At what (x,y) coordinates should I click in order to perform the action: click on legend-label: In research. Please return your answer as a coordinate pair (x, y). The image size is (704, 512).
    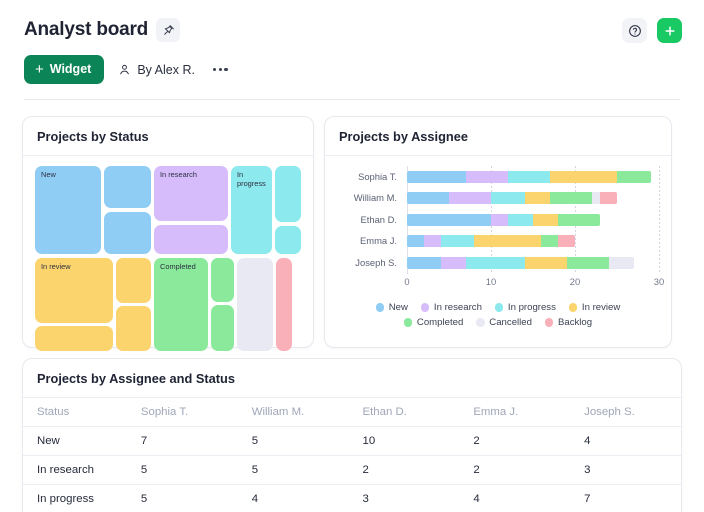
    Looking at the image, I should click on (457, 307).